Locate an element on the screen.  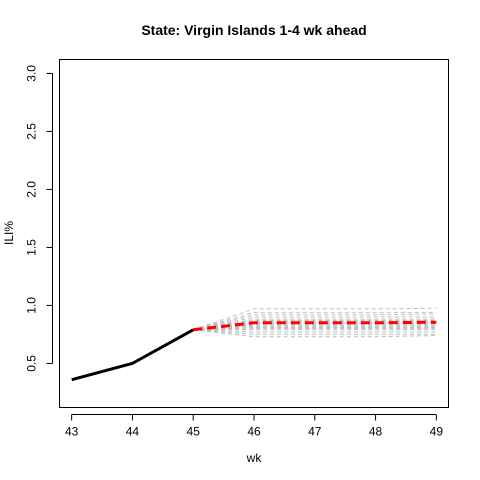
y-tick-label-2: 1.5 is located at coordinates (32, 247).